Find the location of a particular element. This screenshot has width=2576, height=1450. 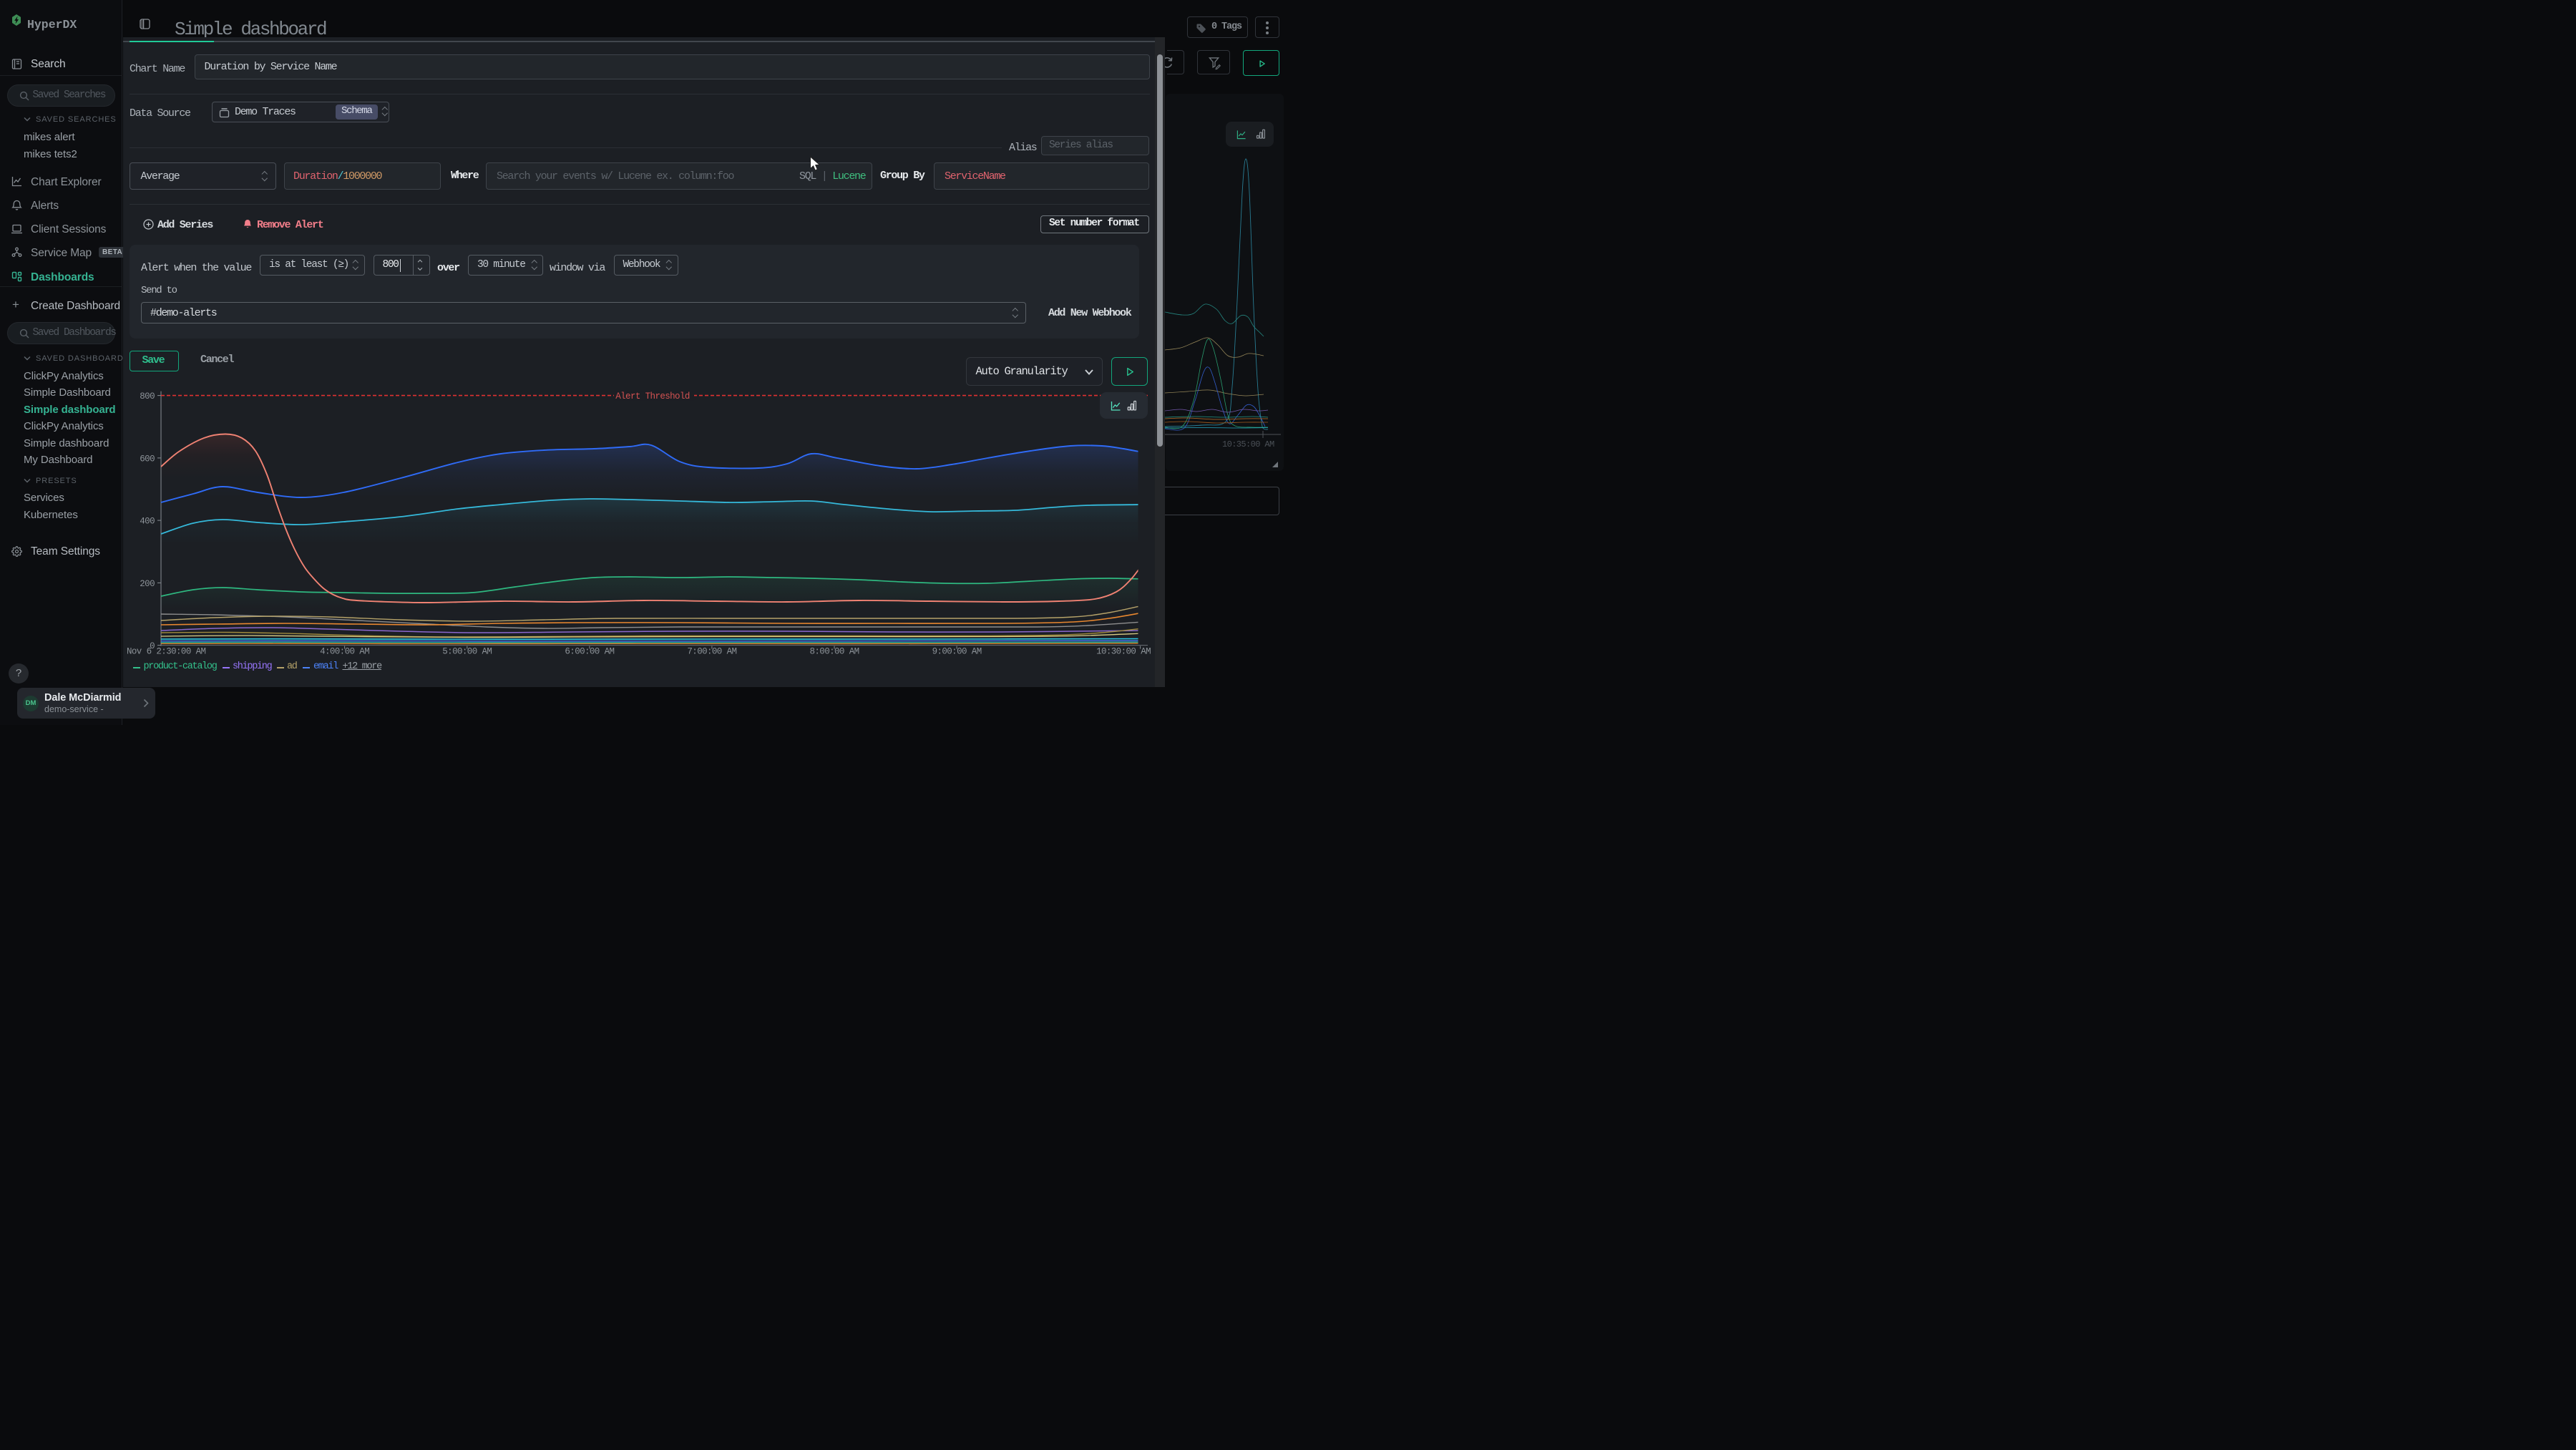

svg-text: 5:00:00 AM is located at coordinates (467, 652).